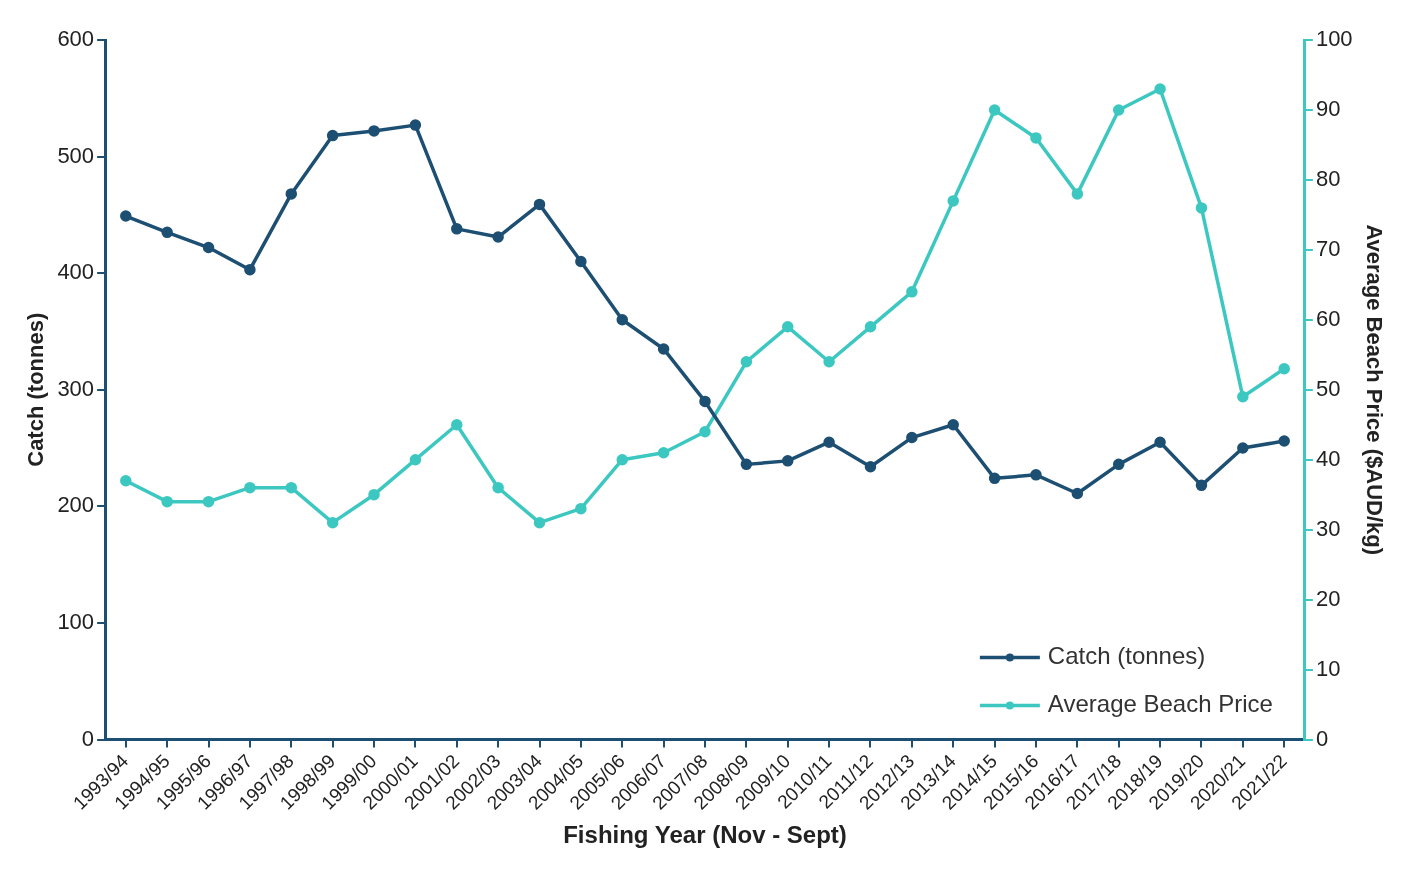  What do you see at coordinates (1328, 318) in the screenshot?
I see `y2-tick-label: 60` at bounding box center [1328, 318].